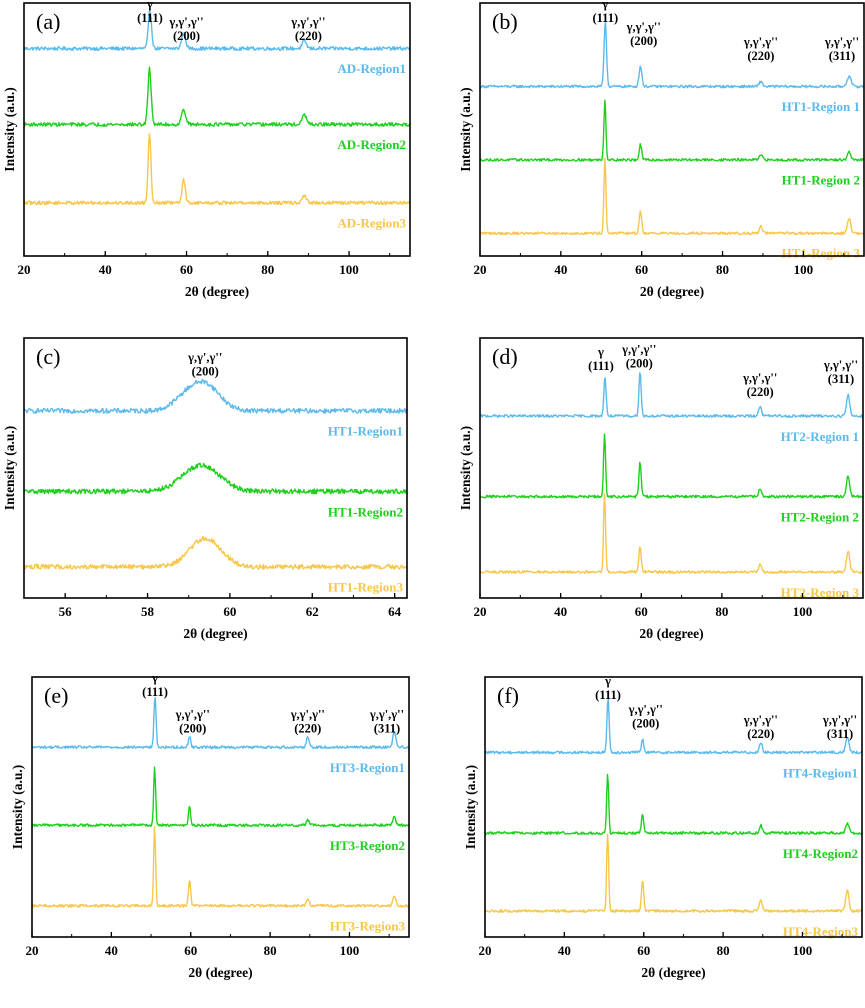 This screenshot has height=1008, width=865. Describe the element at coordinates (56, 695) in the screenshot. I see `panel-label: (e)` at that location.